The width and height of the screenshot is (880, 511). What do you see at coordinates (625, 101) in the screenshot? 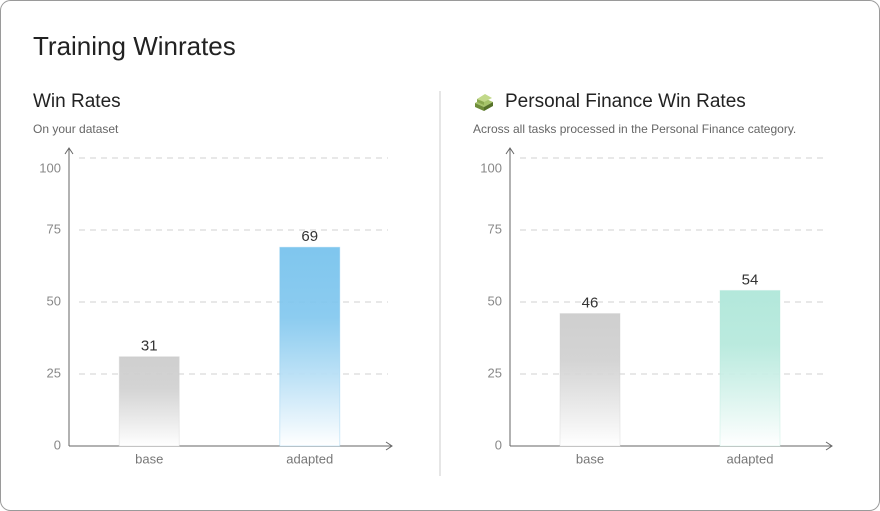
I see `chart-title: Personal Finance Win Rates` at bounding box center [625, 101].